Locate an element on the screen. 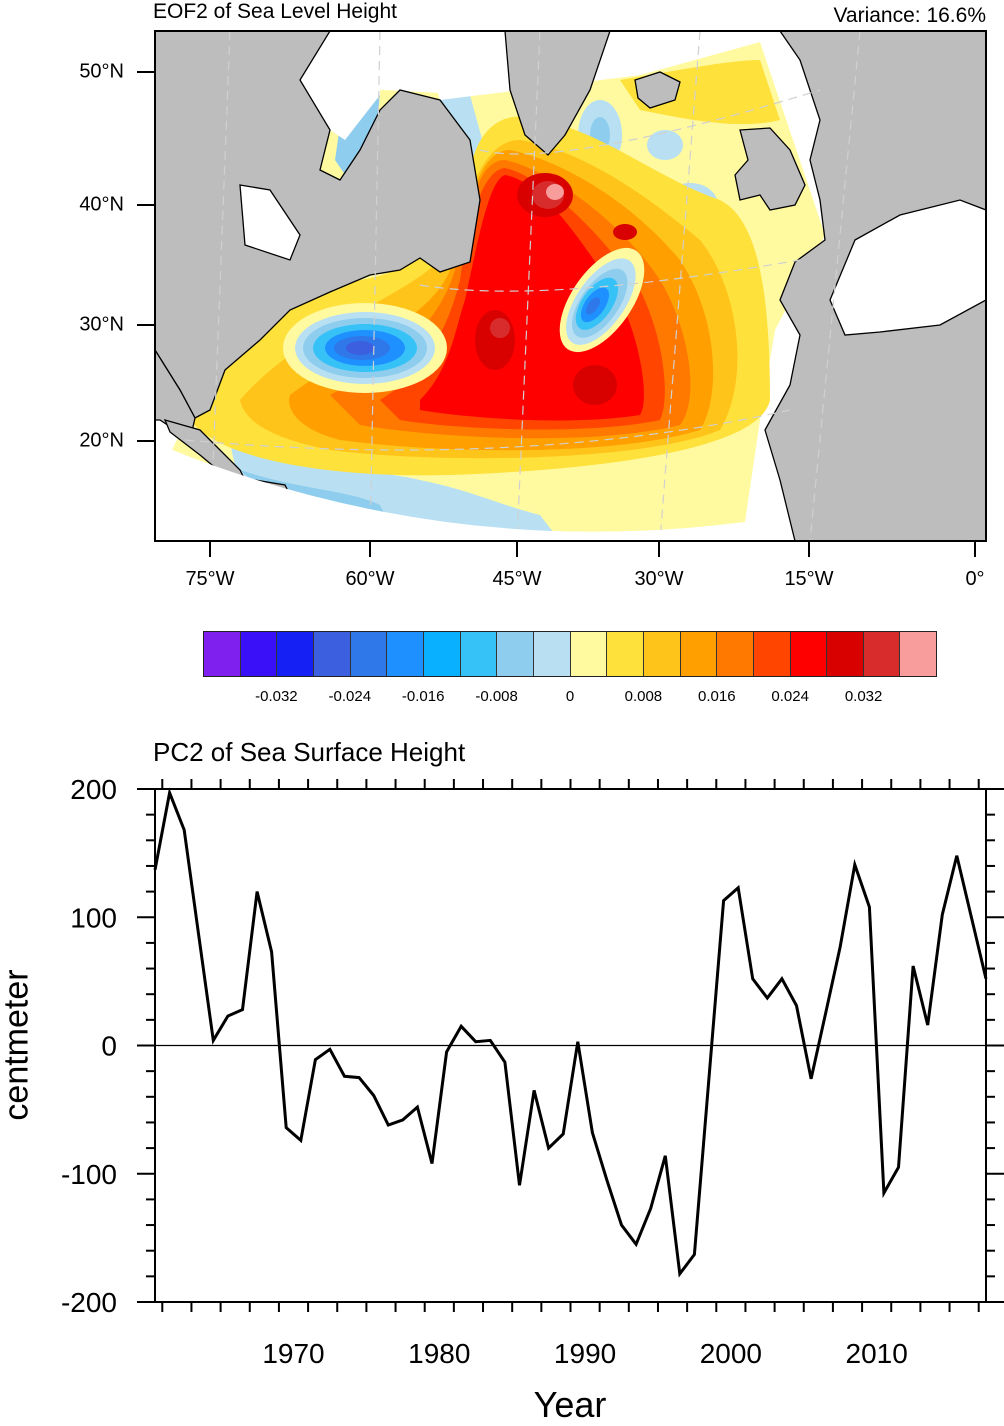  x-tick-label: 2010 is located at coordinates (877, 1353).